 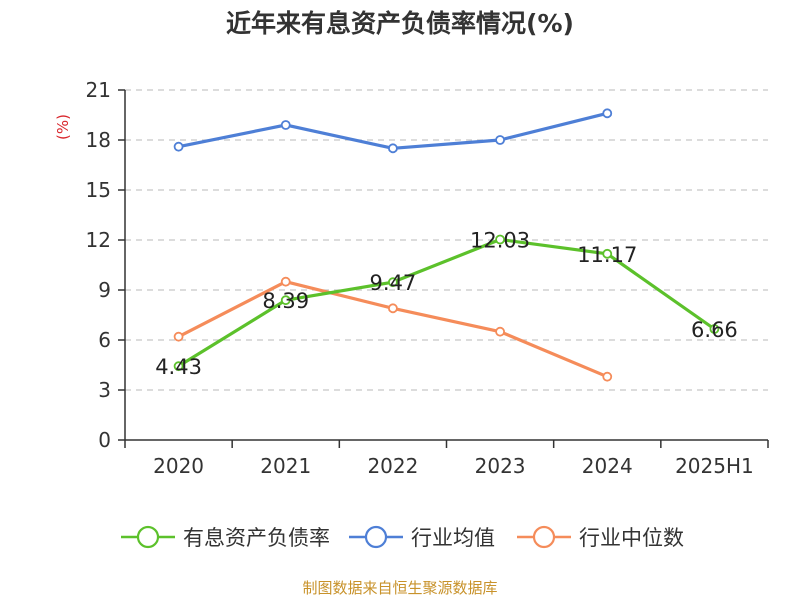 I want to click on y-tick-label: 15, so click(x=98, y=190).